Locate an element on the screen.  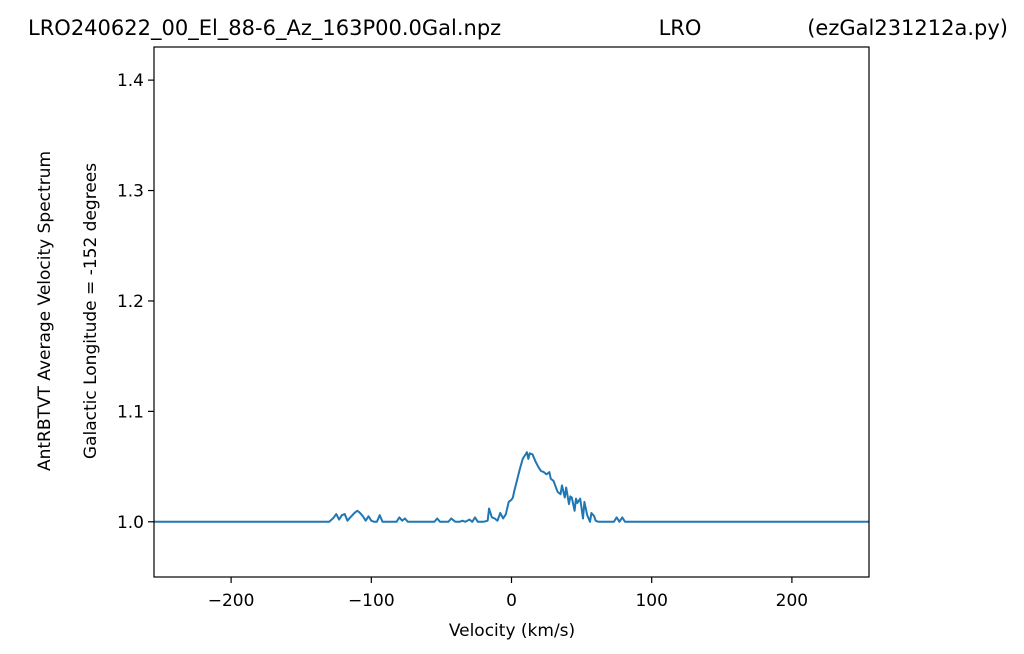
spectrum-series-line is located at coordinates (511, 487).